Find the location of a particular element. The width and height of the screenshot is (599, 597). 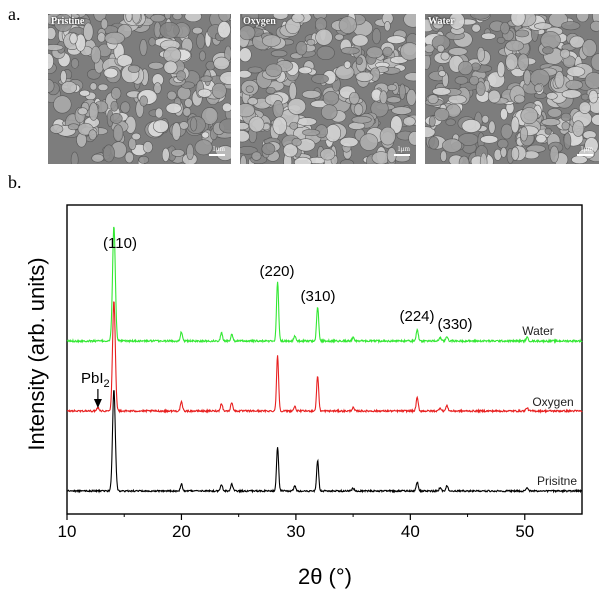

y-axis-title: Intensity (arb. units) is located at coordinates (36, 353).